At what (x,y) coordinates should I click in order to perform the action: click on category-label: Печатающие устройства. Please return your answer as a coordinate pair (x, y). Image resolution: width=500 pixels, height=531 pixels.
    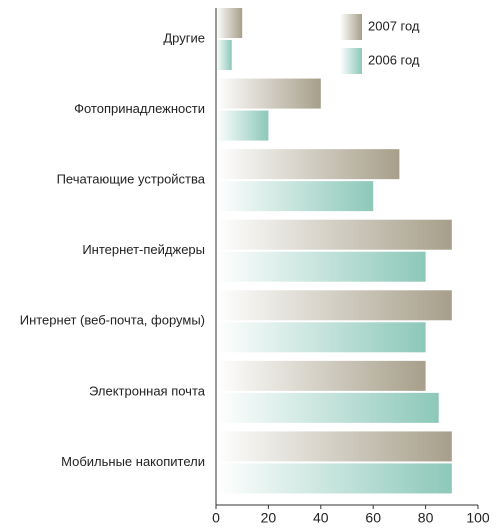
    Looking at the image, I should click on (131, 179).